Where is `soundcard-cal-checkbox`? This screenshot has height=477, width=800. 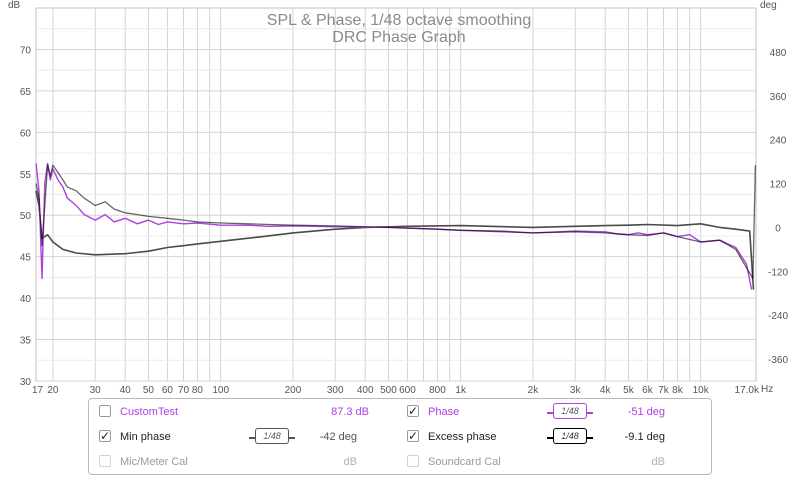 soundcard-cal-checkbox is located at coordinates (413, 461).